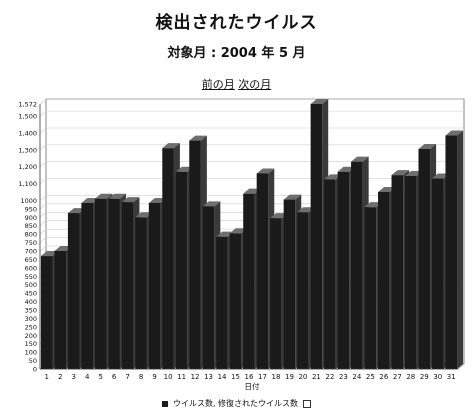 Image resolution: width=473 pixels, height=413 pixels. What do you see at coordinates (235, 377) in the screenshot?
I see `x-tick-label: 15` at bounding box center [235, 377].